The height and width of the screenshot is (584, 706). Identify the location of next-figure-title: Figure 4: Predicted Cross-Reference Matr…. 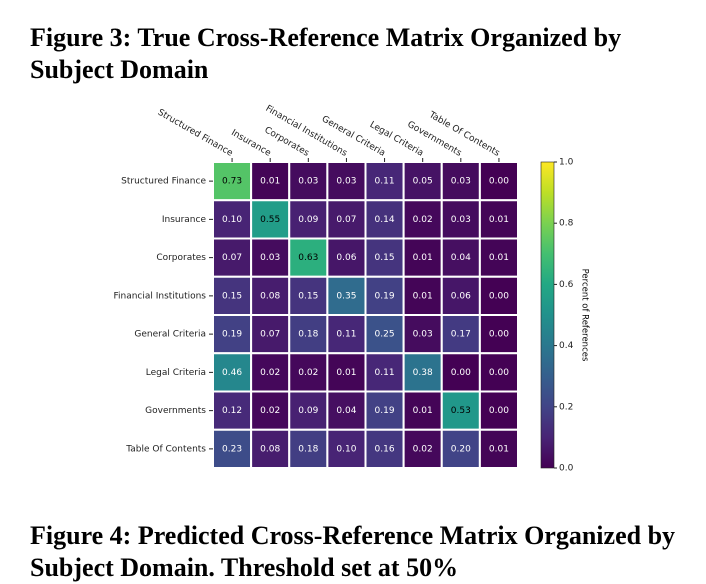
(353, 551).